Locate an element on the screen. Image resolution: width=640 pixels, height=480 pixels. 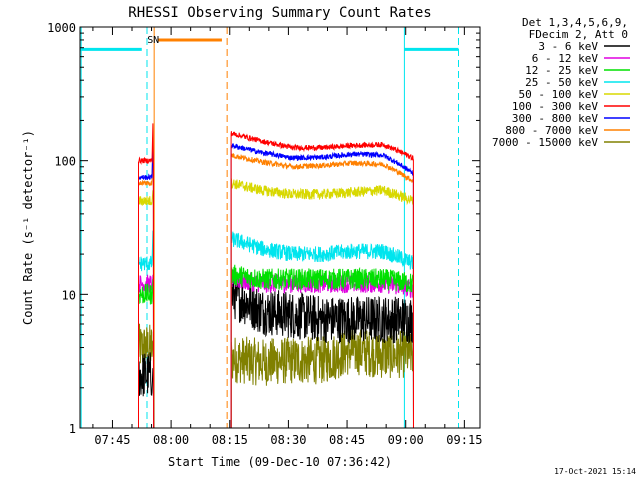
chart-title: RHESSI Observing Summary Count Rates is located at coordinates (279, 13).